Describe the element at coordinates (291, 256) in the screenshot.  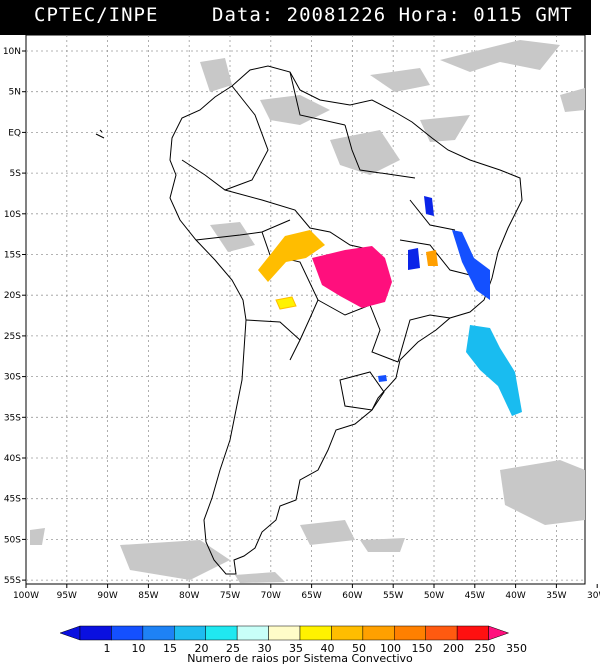
I see `system-orange-north` at that location.